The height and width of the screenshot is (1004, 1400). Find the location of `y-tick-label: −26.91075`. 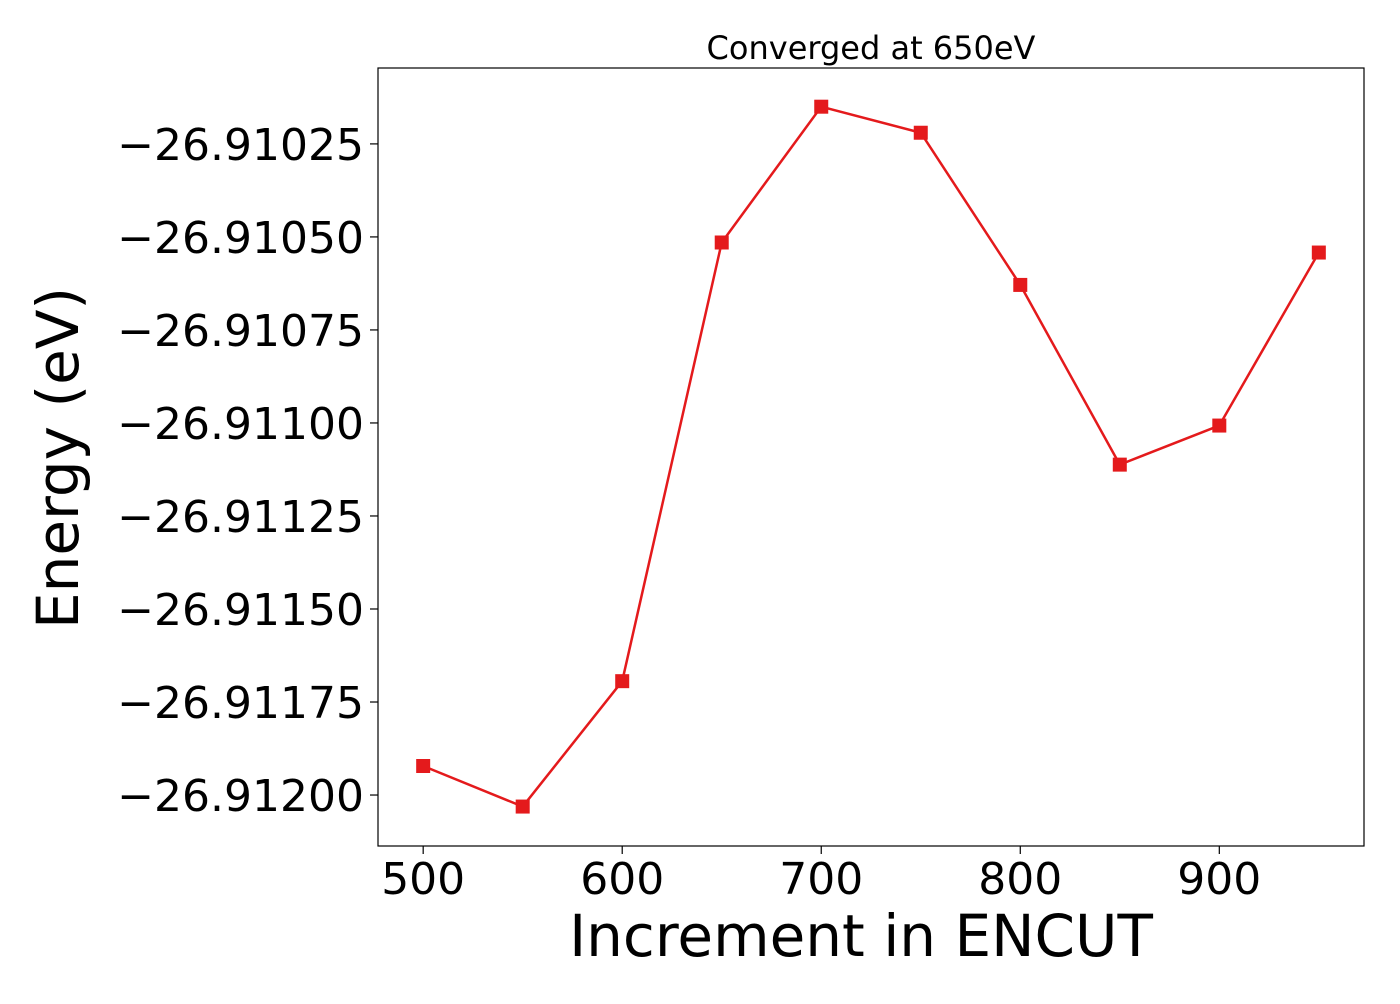

y-tick-label: −26.91075 is located at coordinates (240, 331).